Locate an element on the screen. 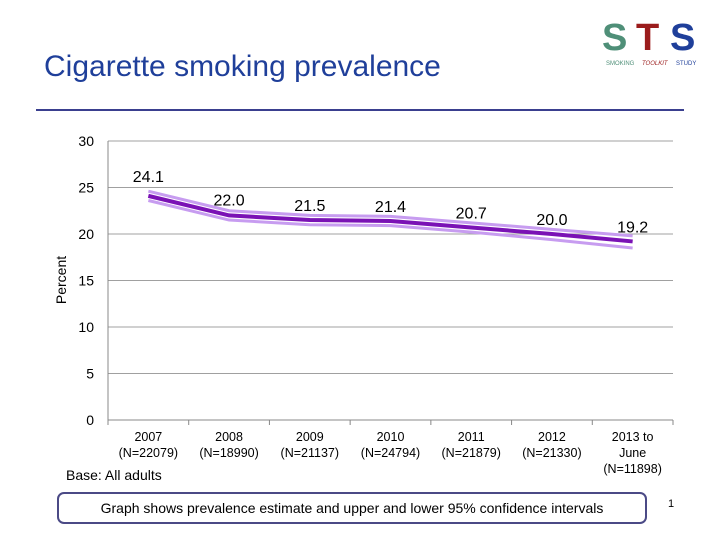  data-label: 19.2 is located at coordinates (632, 227).